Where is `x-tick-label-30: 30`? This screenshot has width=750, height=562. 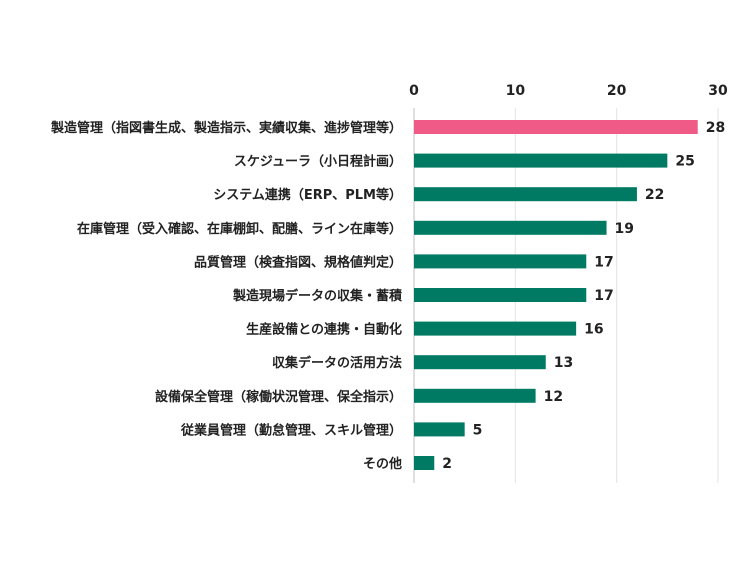
x-tick-label-30: 30 is located at coordinates (718, 91).